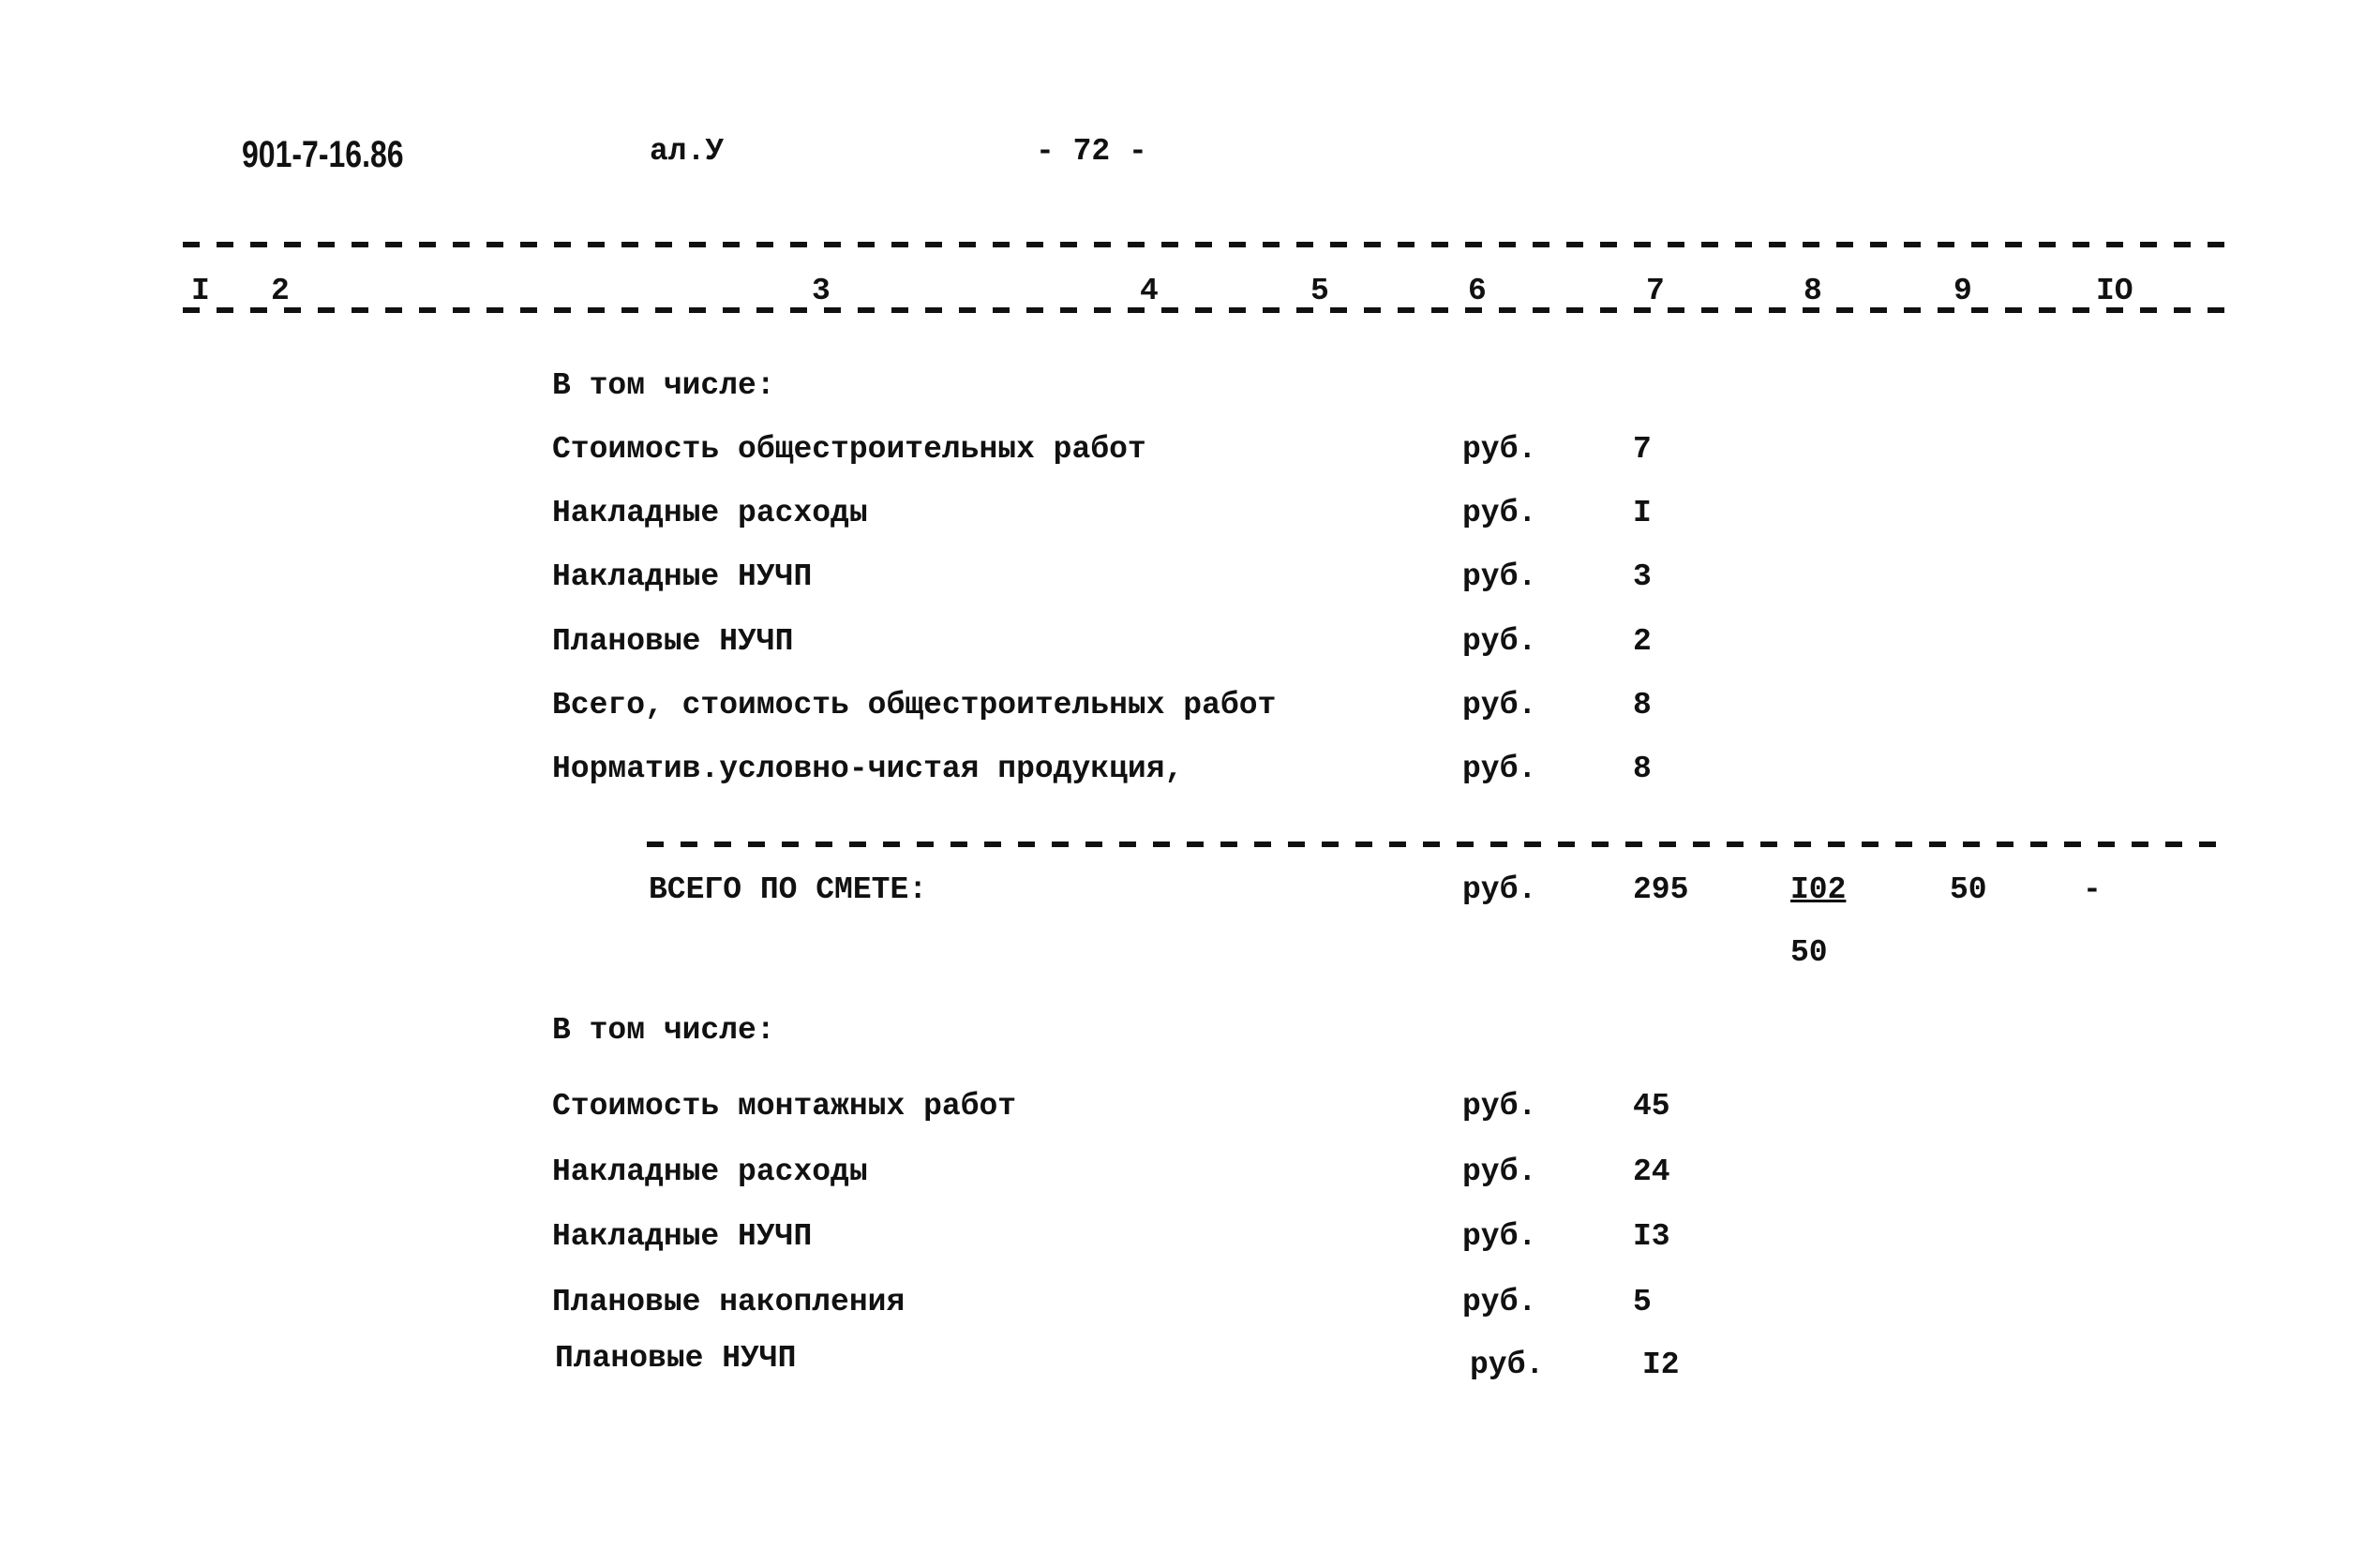 Image resolution: width=2380 pixels, height=1549 pixels. I want to click on total-col7: 295, so click(1661, 890).